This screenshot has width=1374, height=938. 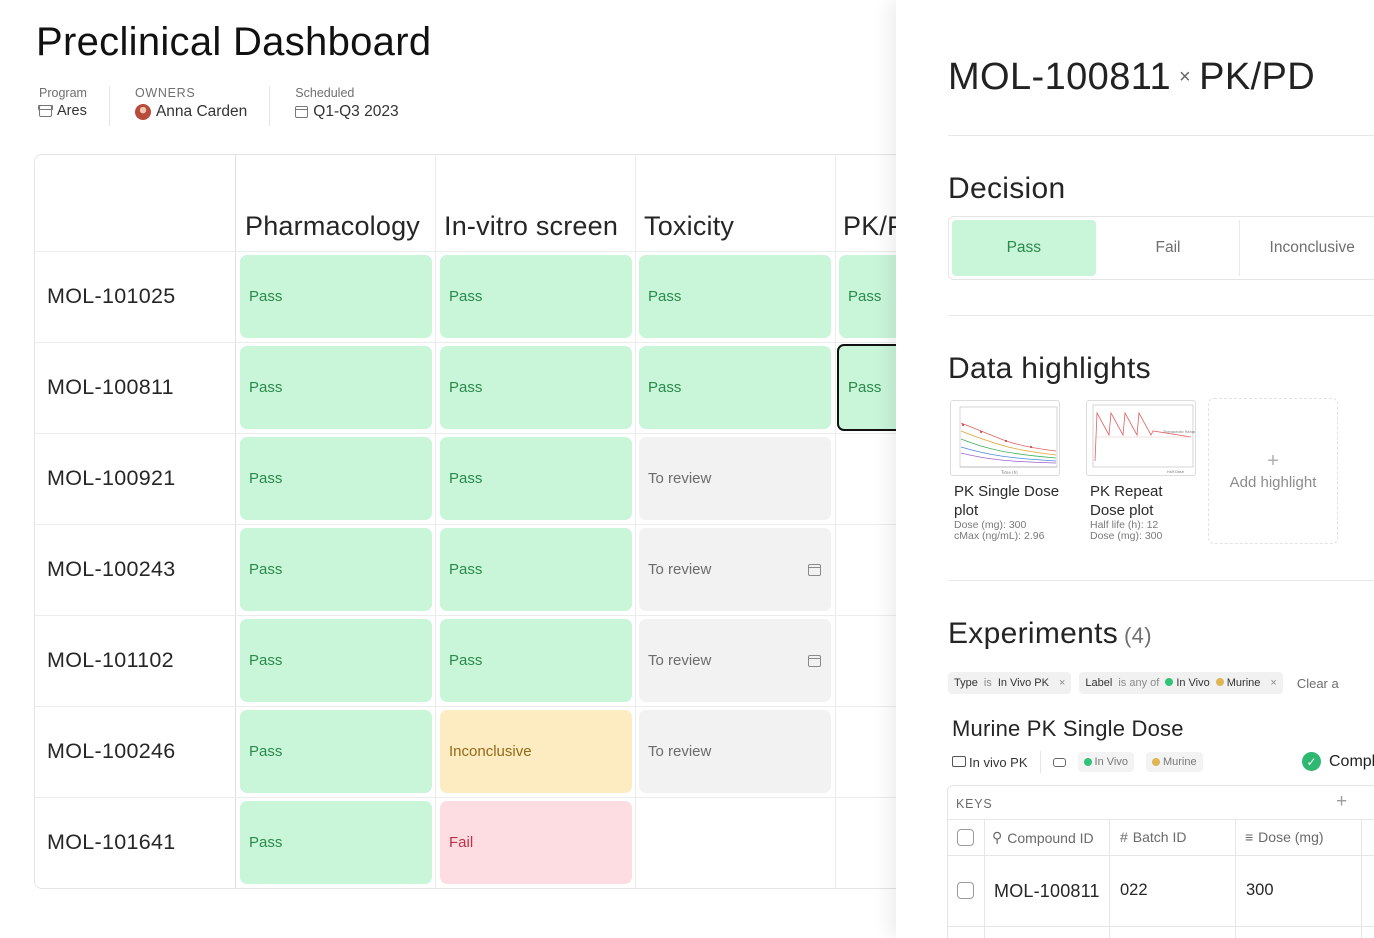 I want to click on row-header: MOL-101641, so click(x=111, y=842).